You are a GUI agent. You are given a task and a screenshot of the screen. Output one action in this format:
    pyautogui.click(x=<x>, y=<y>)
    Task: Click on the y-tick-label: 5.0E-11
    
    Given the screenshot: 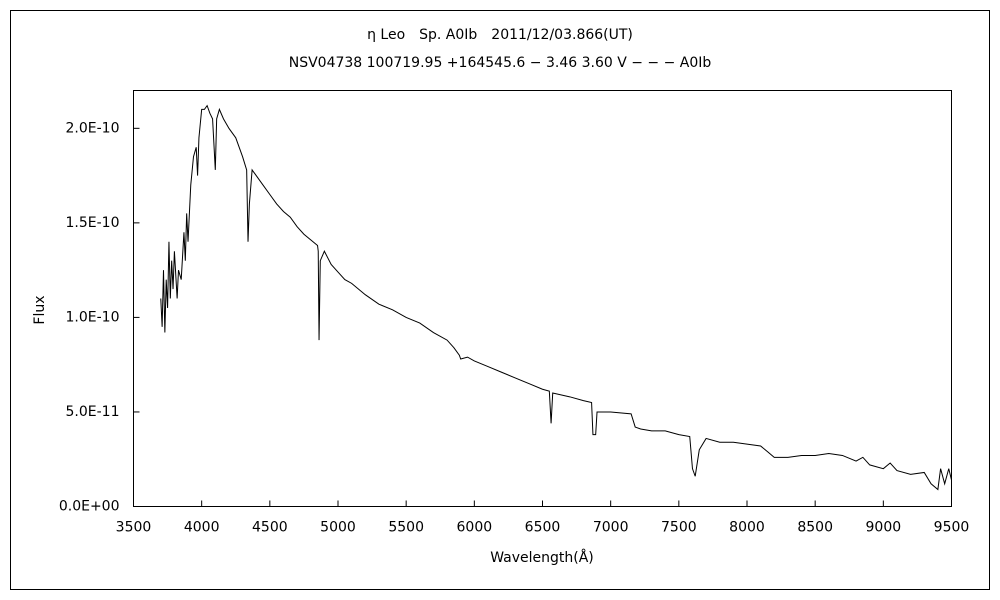 What is the action you would take?
    pyautogui.click(x=93, y=412)
    